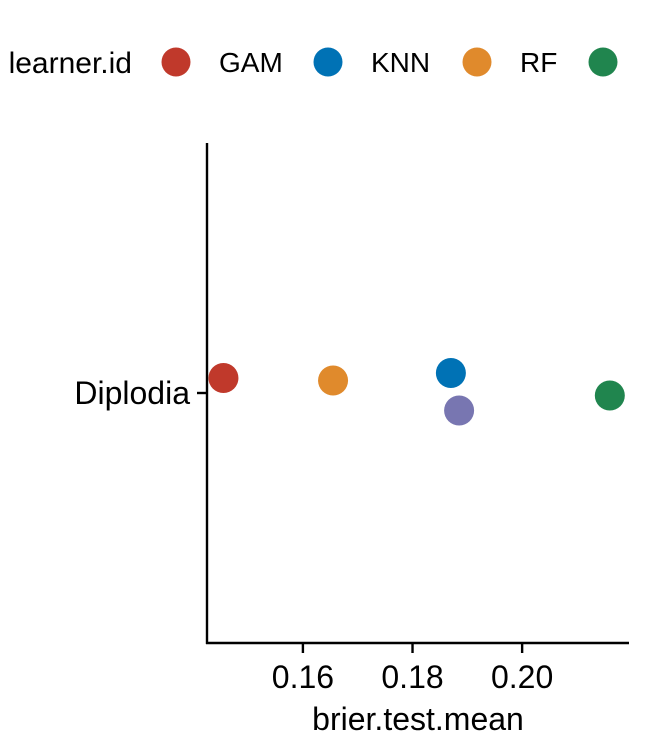 This screenshot has width=648, height=756. What do you see at coordinates (412, 677) in the screenshot?
I see `x-tick-label: 0.18` at bounding box center [412, 677].